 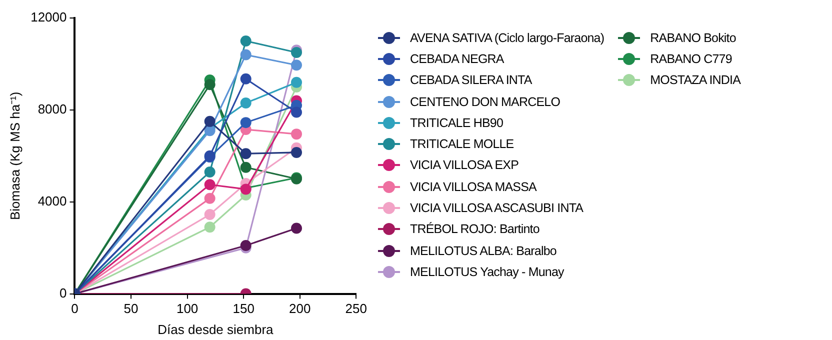 What do you see at coordinates (464, 165) in the screenshot?
I see `legend-label: VICIA VILLOSA EXP` at bounding box center [464, 165].